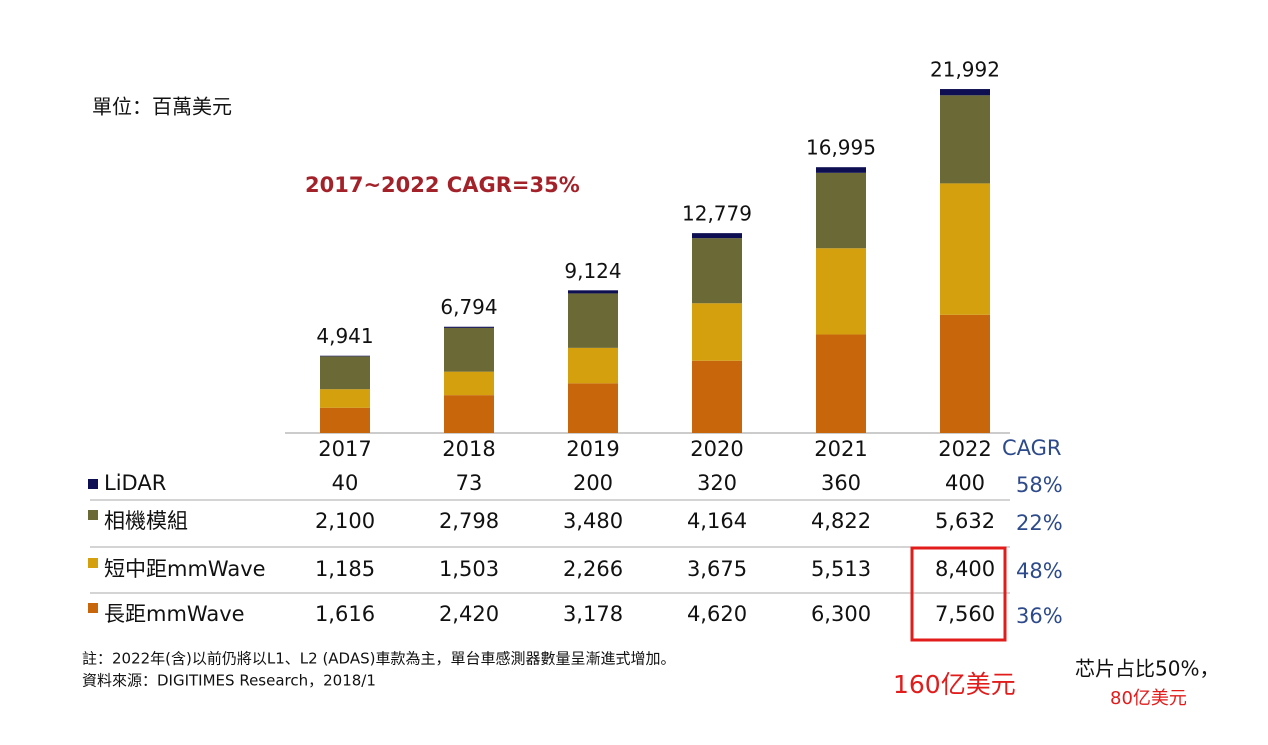 Image resolution: width=1268 pixels, height=745 pixels. Describe the element at coordinates (1032, 448) in the screenshot. I see `cagr-header: CAGR` at that location.